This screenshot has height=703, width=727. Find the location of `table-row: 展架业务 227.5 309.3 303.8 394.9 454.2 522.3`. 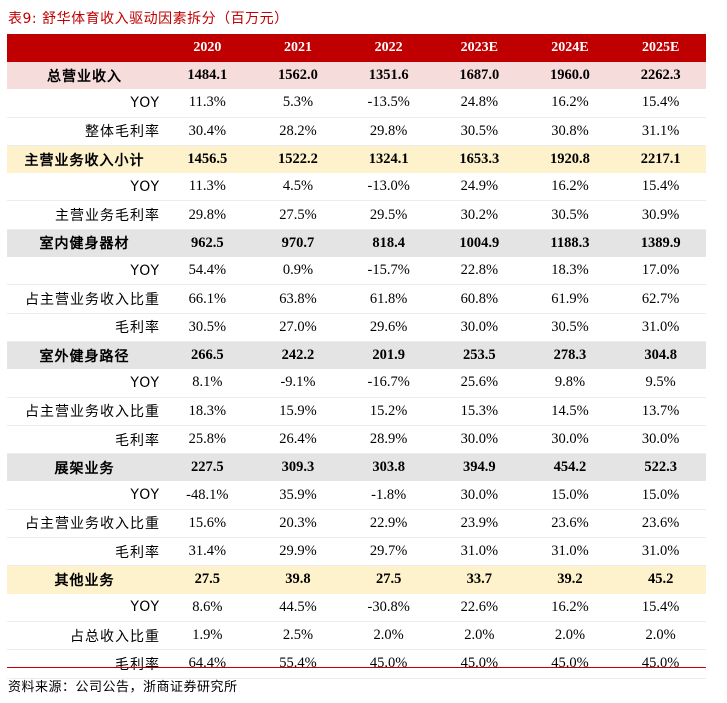

table-row: 展架业务 227.5 309.3 303.8 394.9 454.2 522.3 is located at coordinates (356, 467).